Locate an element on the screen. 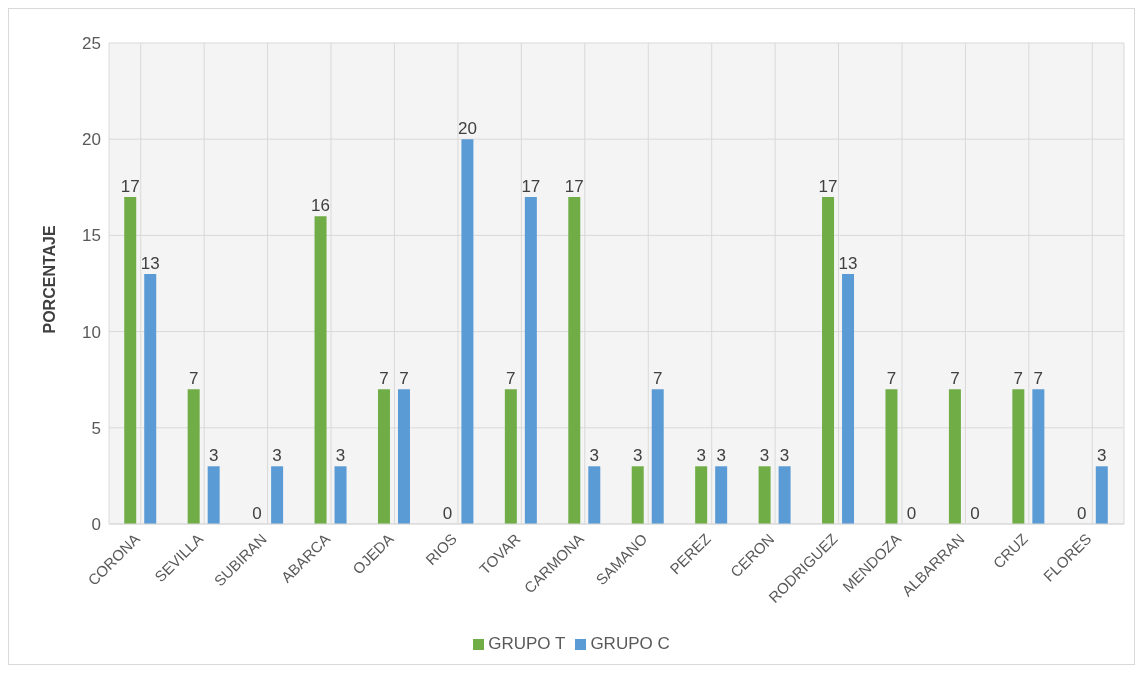  legend-label: GRUPO C is located at coordinates (630, 643).